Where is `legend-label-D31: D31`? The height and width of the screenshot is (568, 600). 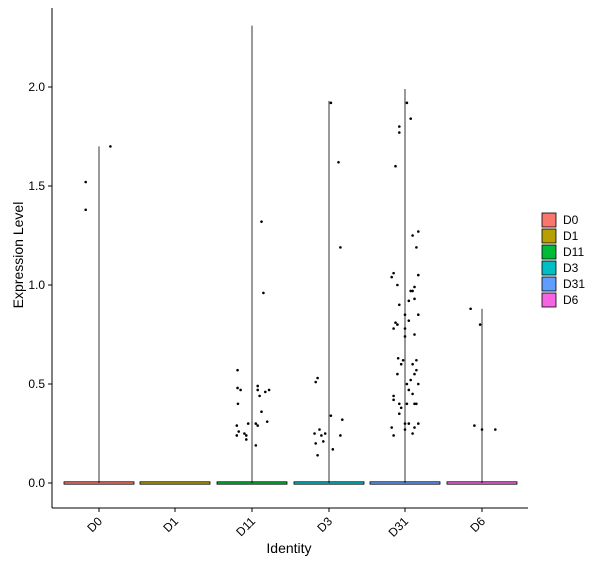 legend-label-D31: D31 is located at coordinates (574, 284).